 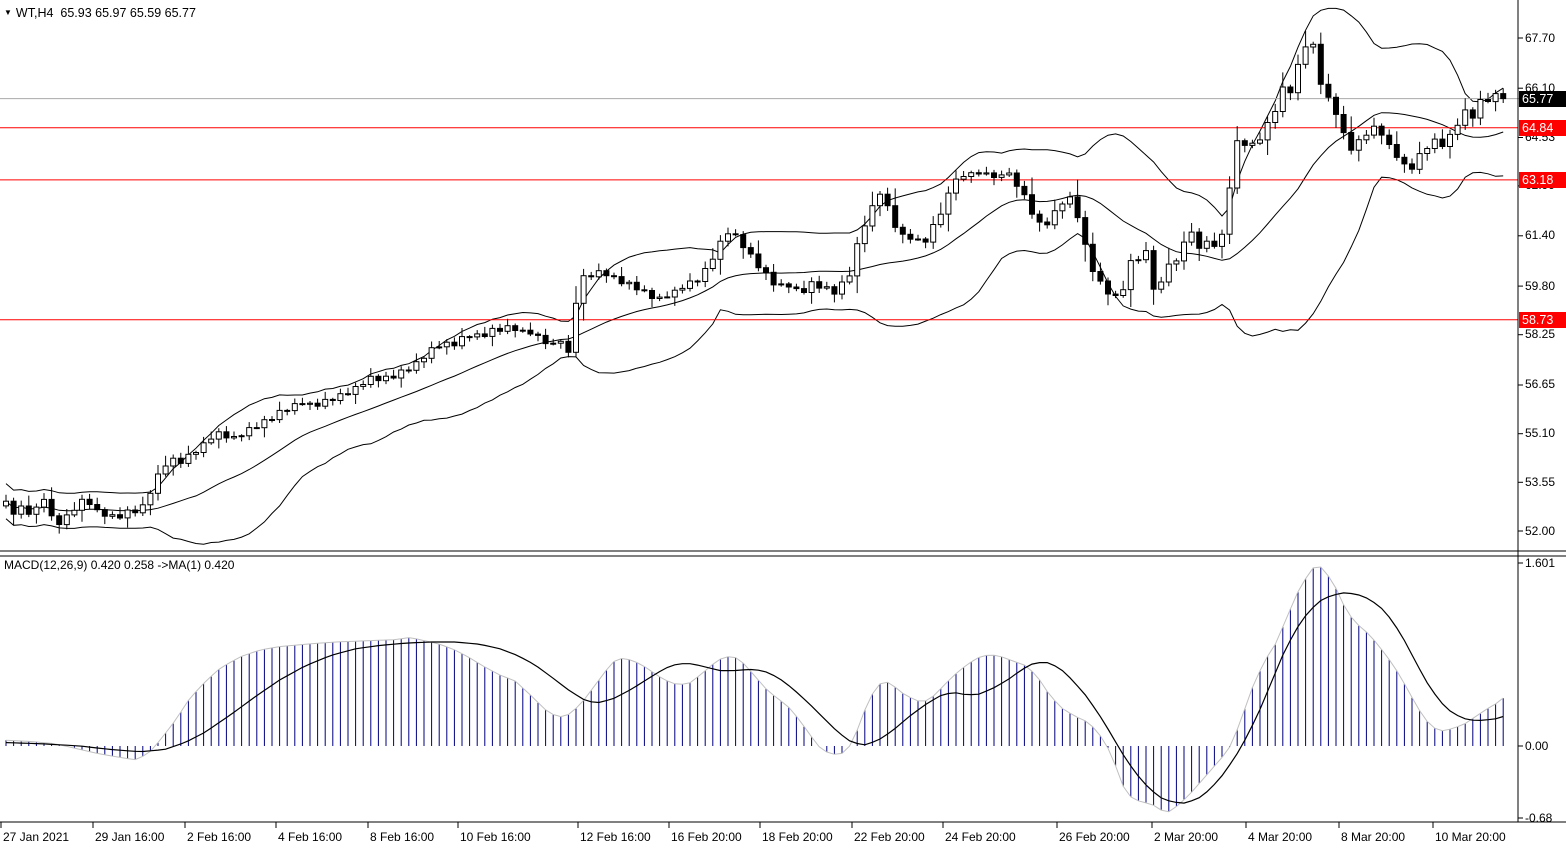 What do you see at coordinates (8, 12) in the screenshot?
I see `down-triangle-icon: ▼` at bounding box center [8, 12].